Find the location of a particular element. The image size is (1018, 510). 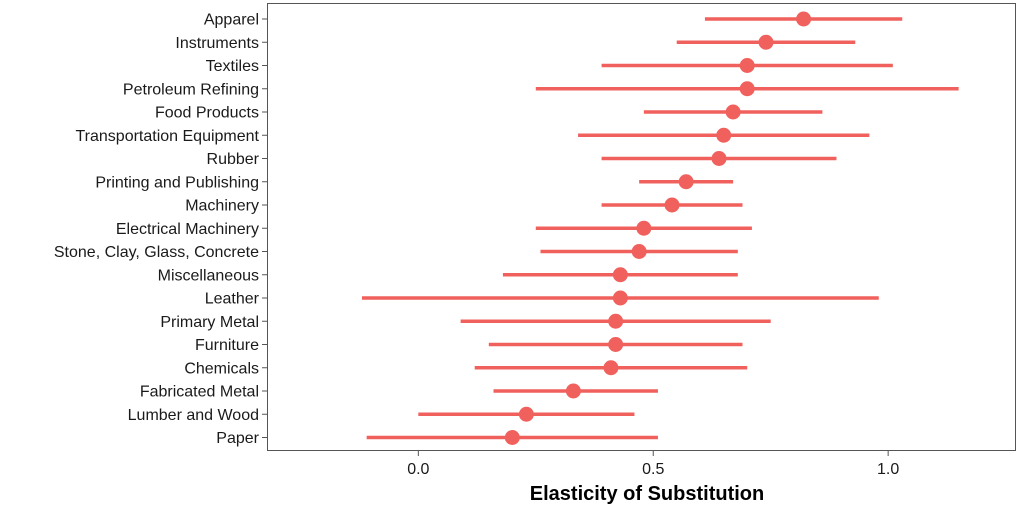

y-tick-label: Lumber and Wood is located at coordinates (193, 415).